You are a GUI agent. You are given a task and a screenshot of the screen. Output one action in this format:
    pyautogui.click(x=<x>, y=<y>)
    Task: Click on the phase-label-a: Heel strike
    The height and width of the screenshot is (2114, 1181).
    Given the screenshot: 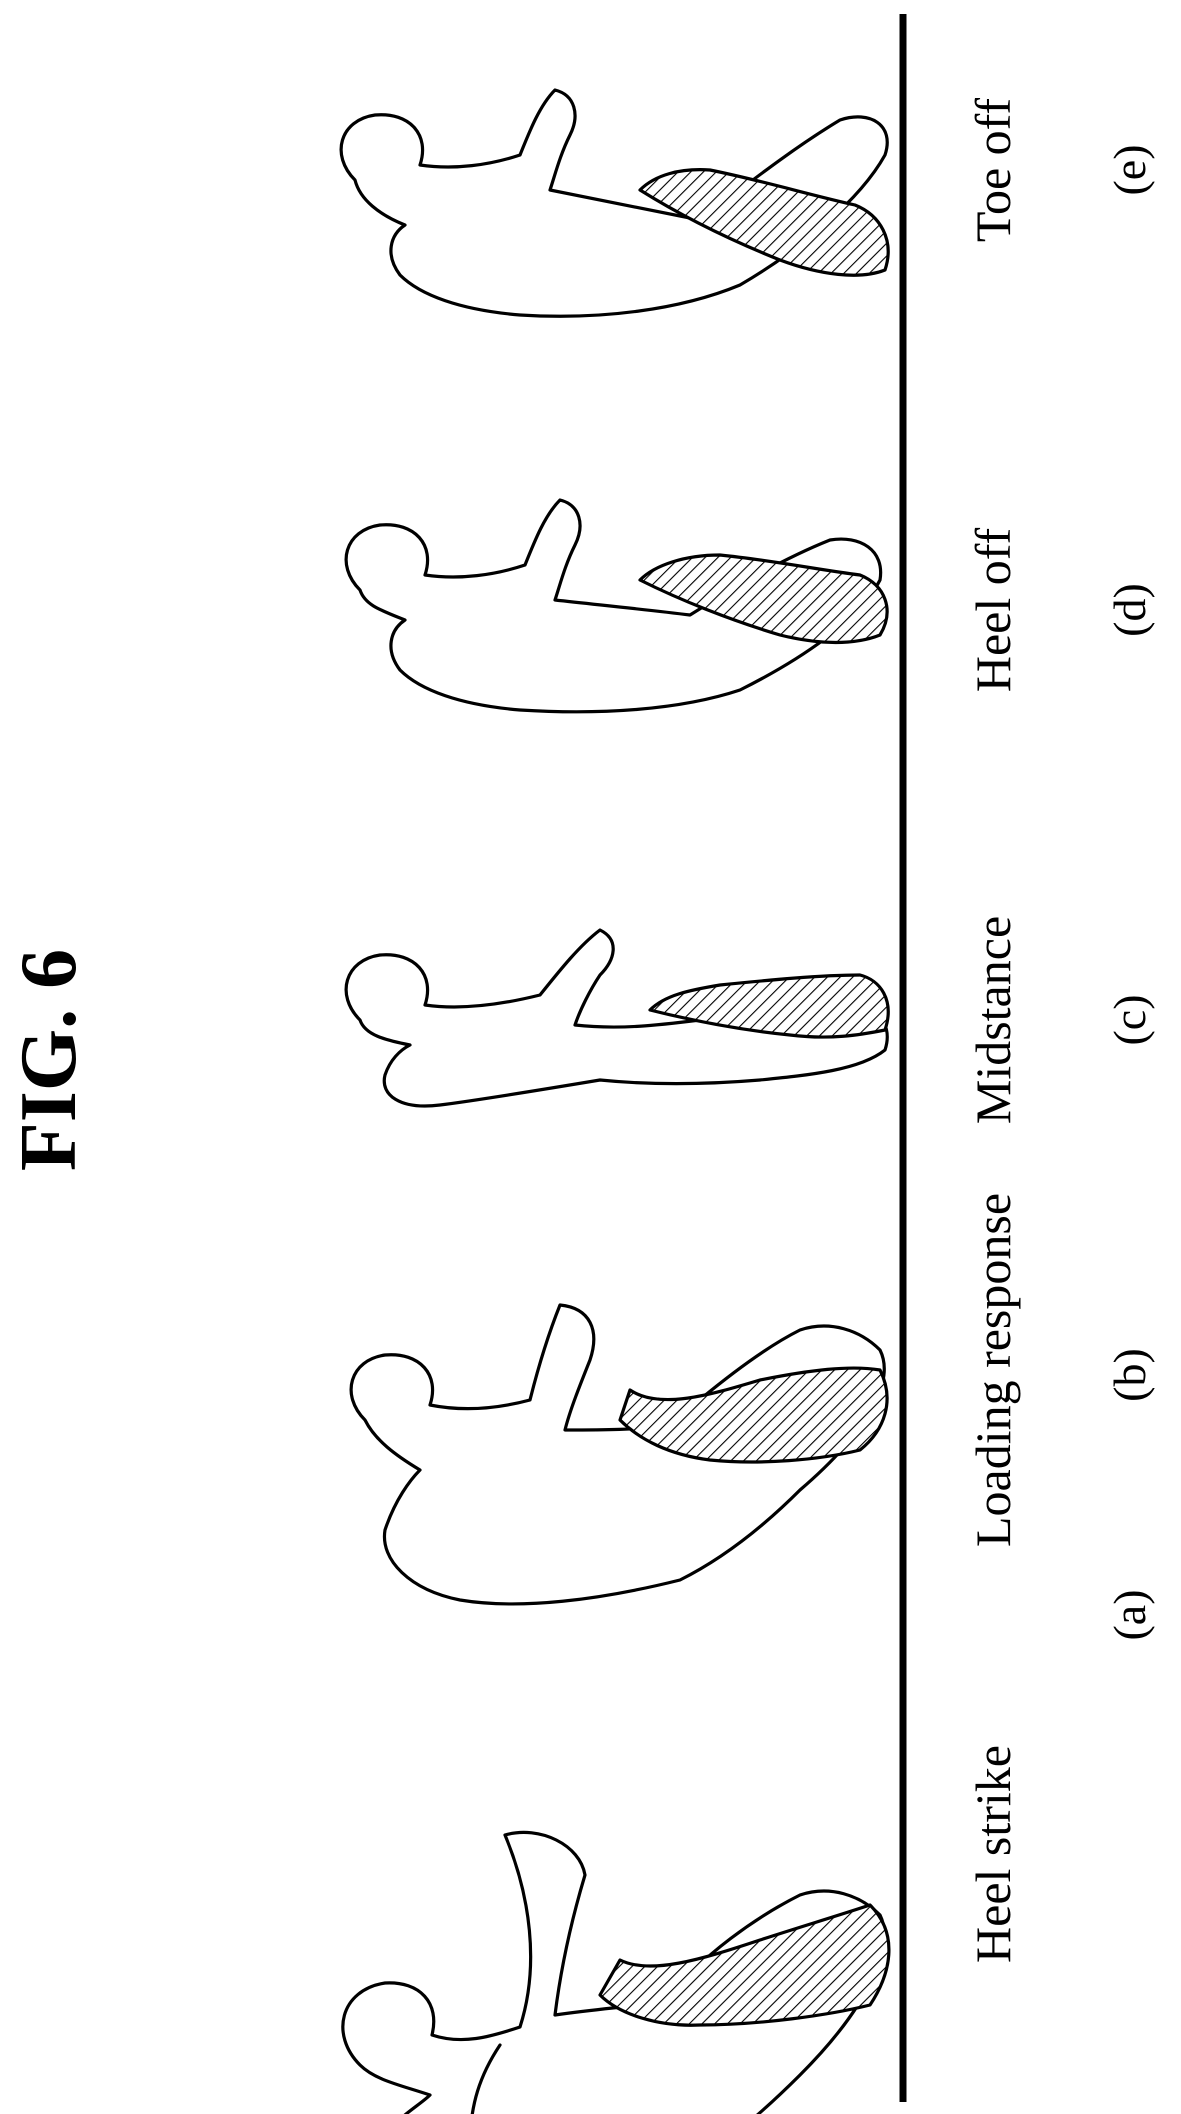 What is the action you would take?
    pyautogui.click(x=993, y=1854)
    